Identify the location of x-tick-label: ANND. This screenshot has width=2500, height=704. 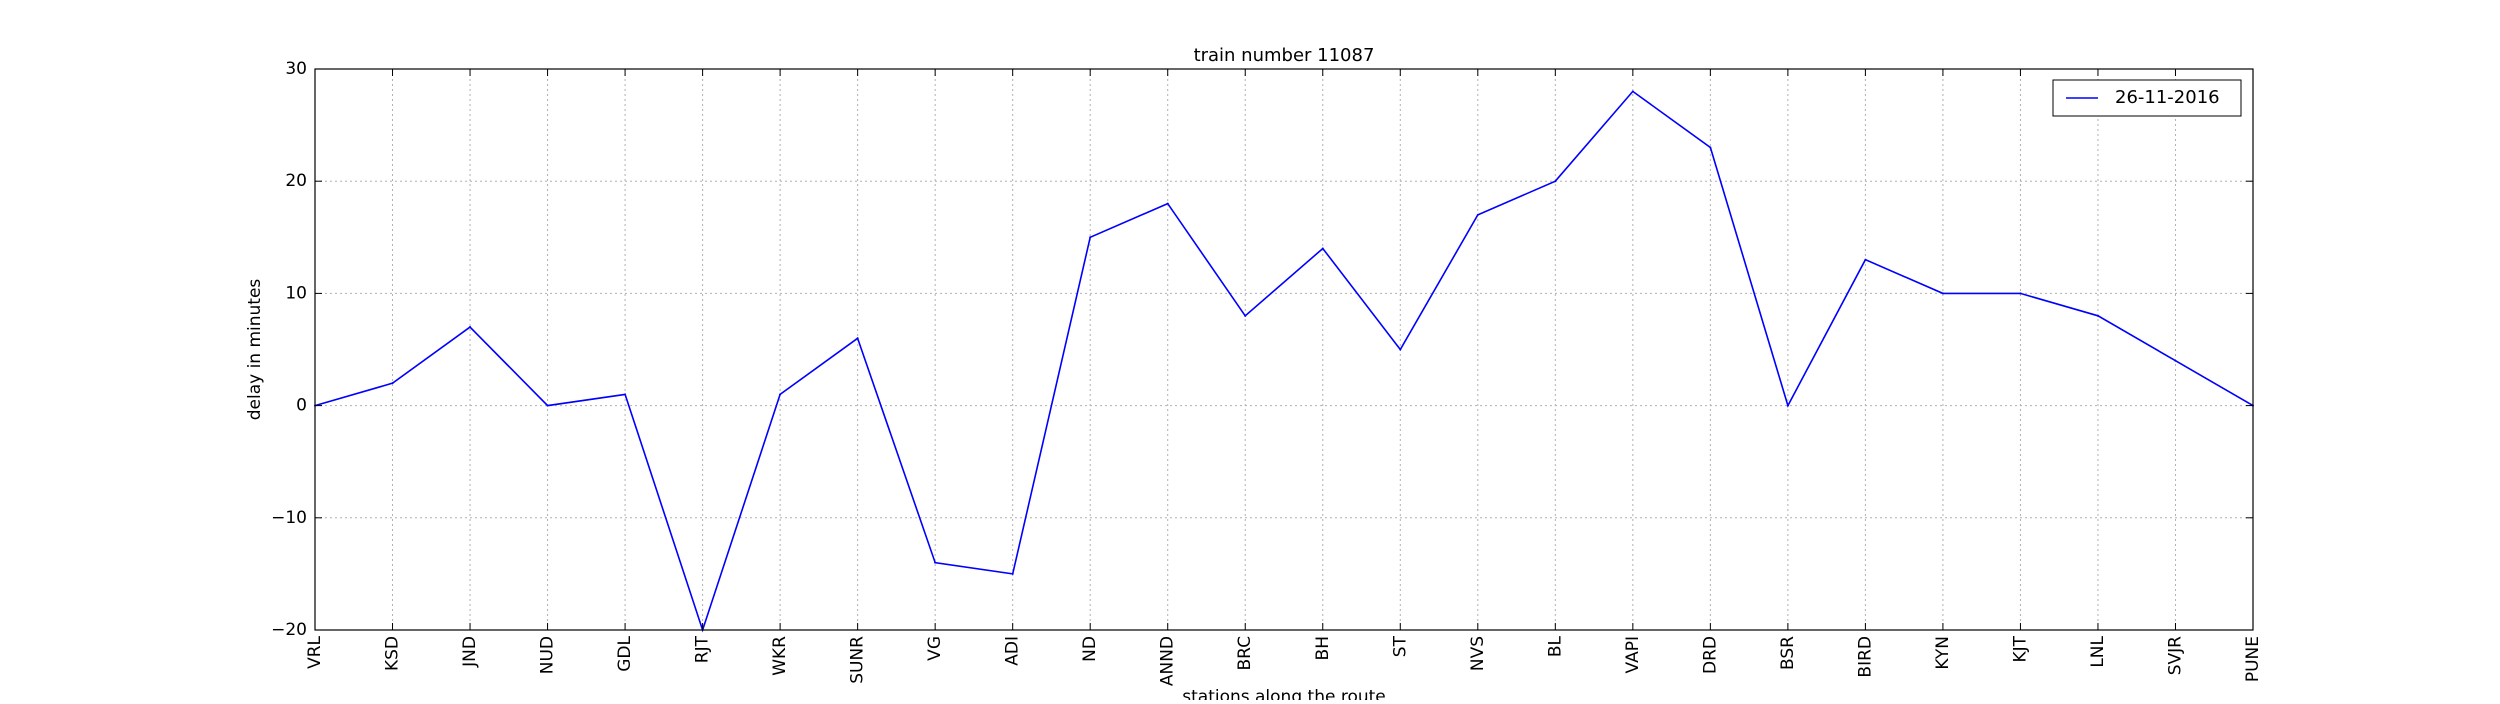
(1168, 661).